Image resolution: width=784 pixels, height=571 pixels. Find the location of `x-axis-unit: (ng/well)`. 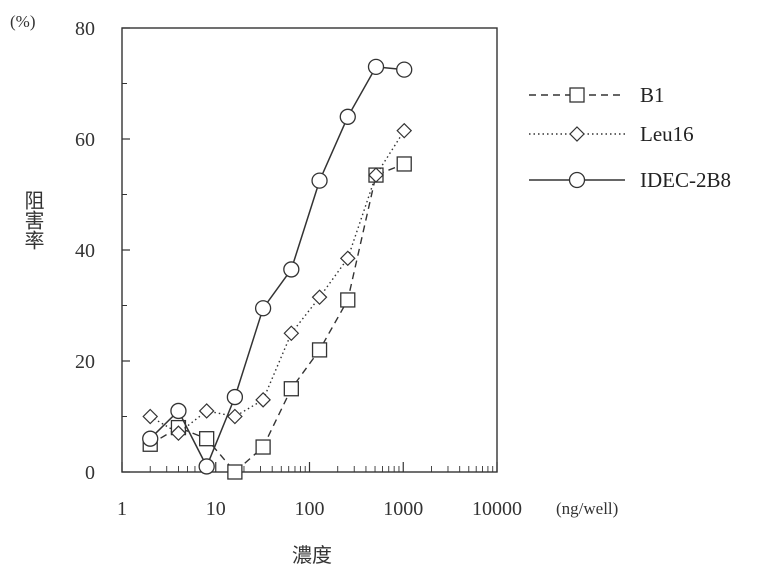

x-axis-unit: (ng/well) is located at coordinates (587, 508).